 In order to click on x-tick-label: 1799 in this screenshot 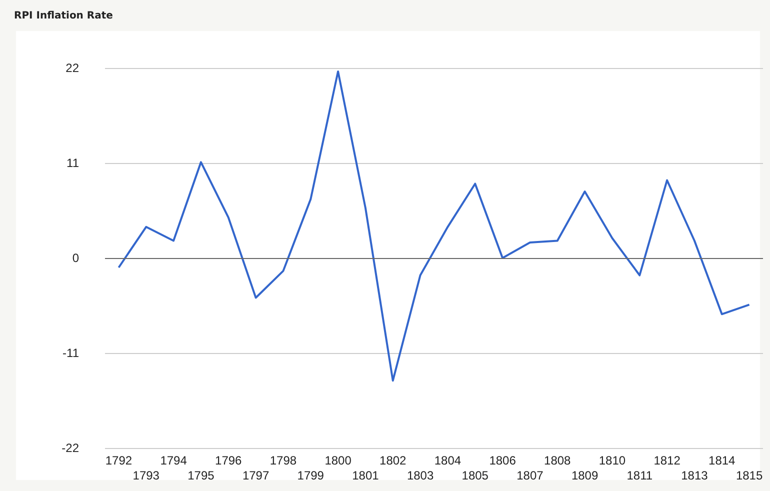, I will do `click(310, 475)`.